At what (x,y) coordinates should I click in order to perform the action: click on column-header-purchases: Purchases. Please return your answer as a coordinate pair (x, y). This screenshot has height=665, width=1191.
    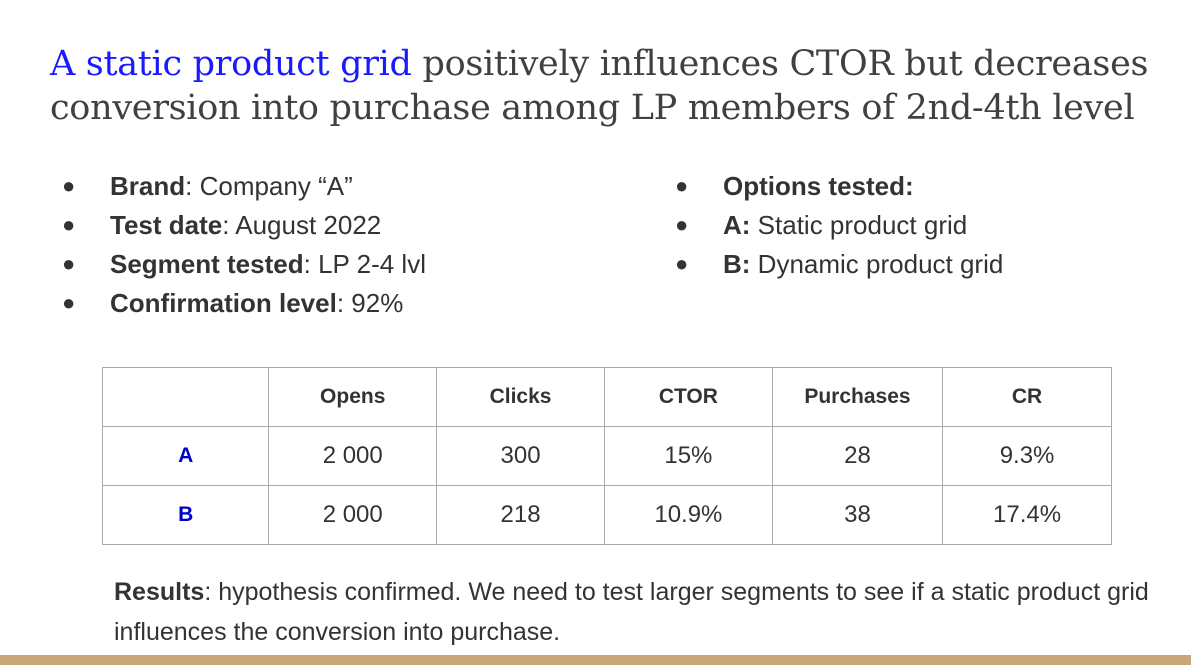
    Looking at the image, I should click on (857, 397).